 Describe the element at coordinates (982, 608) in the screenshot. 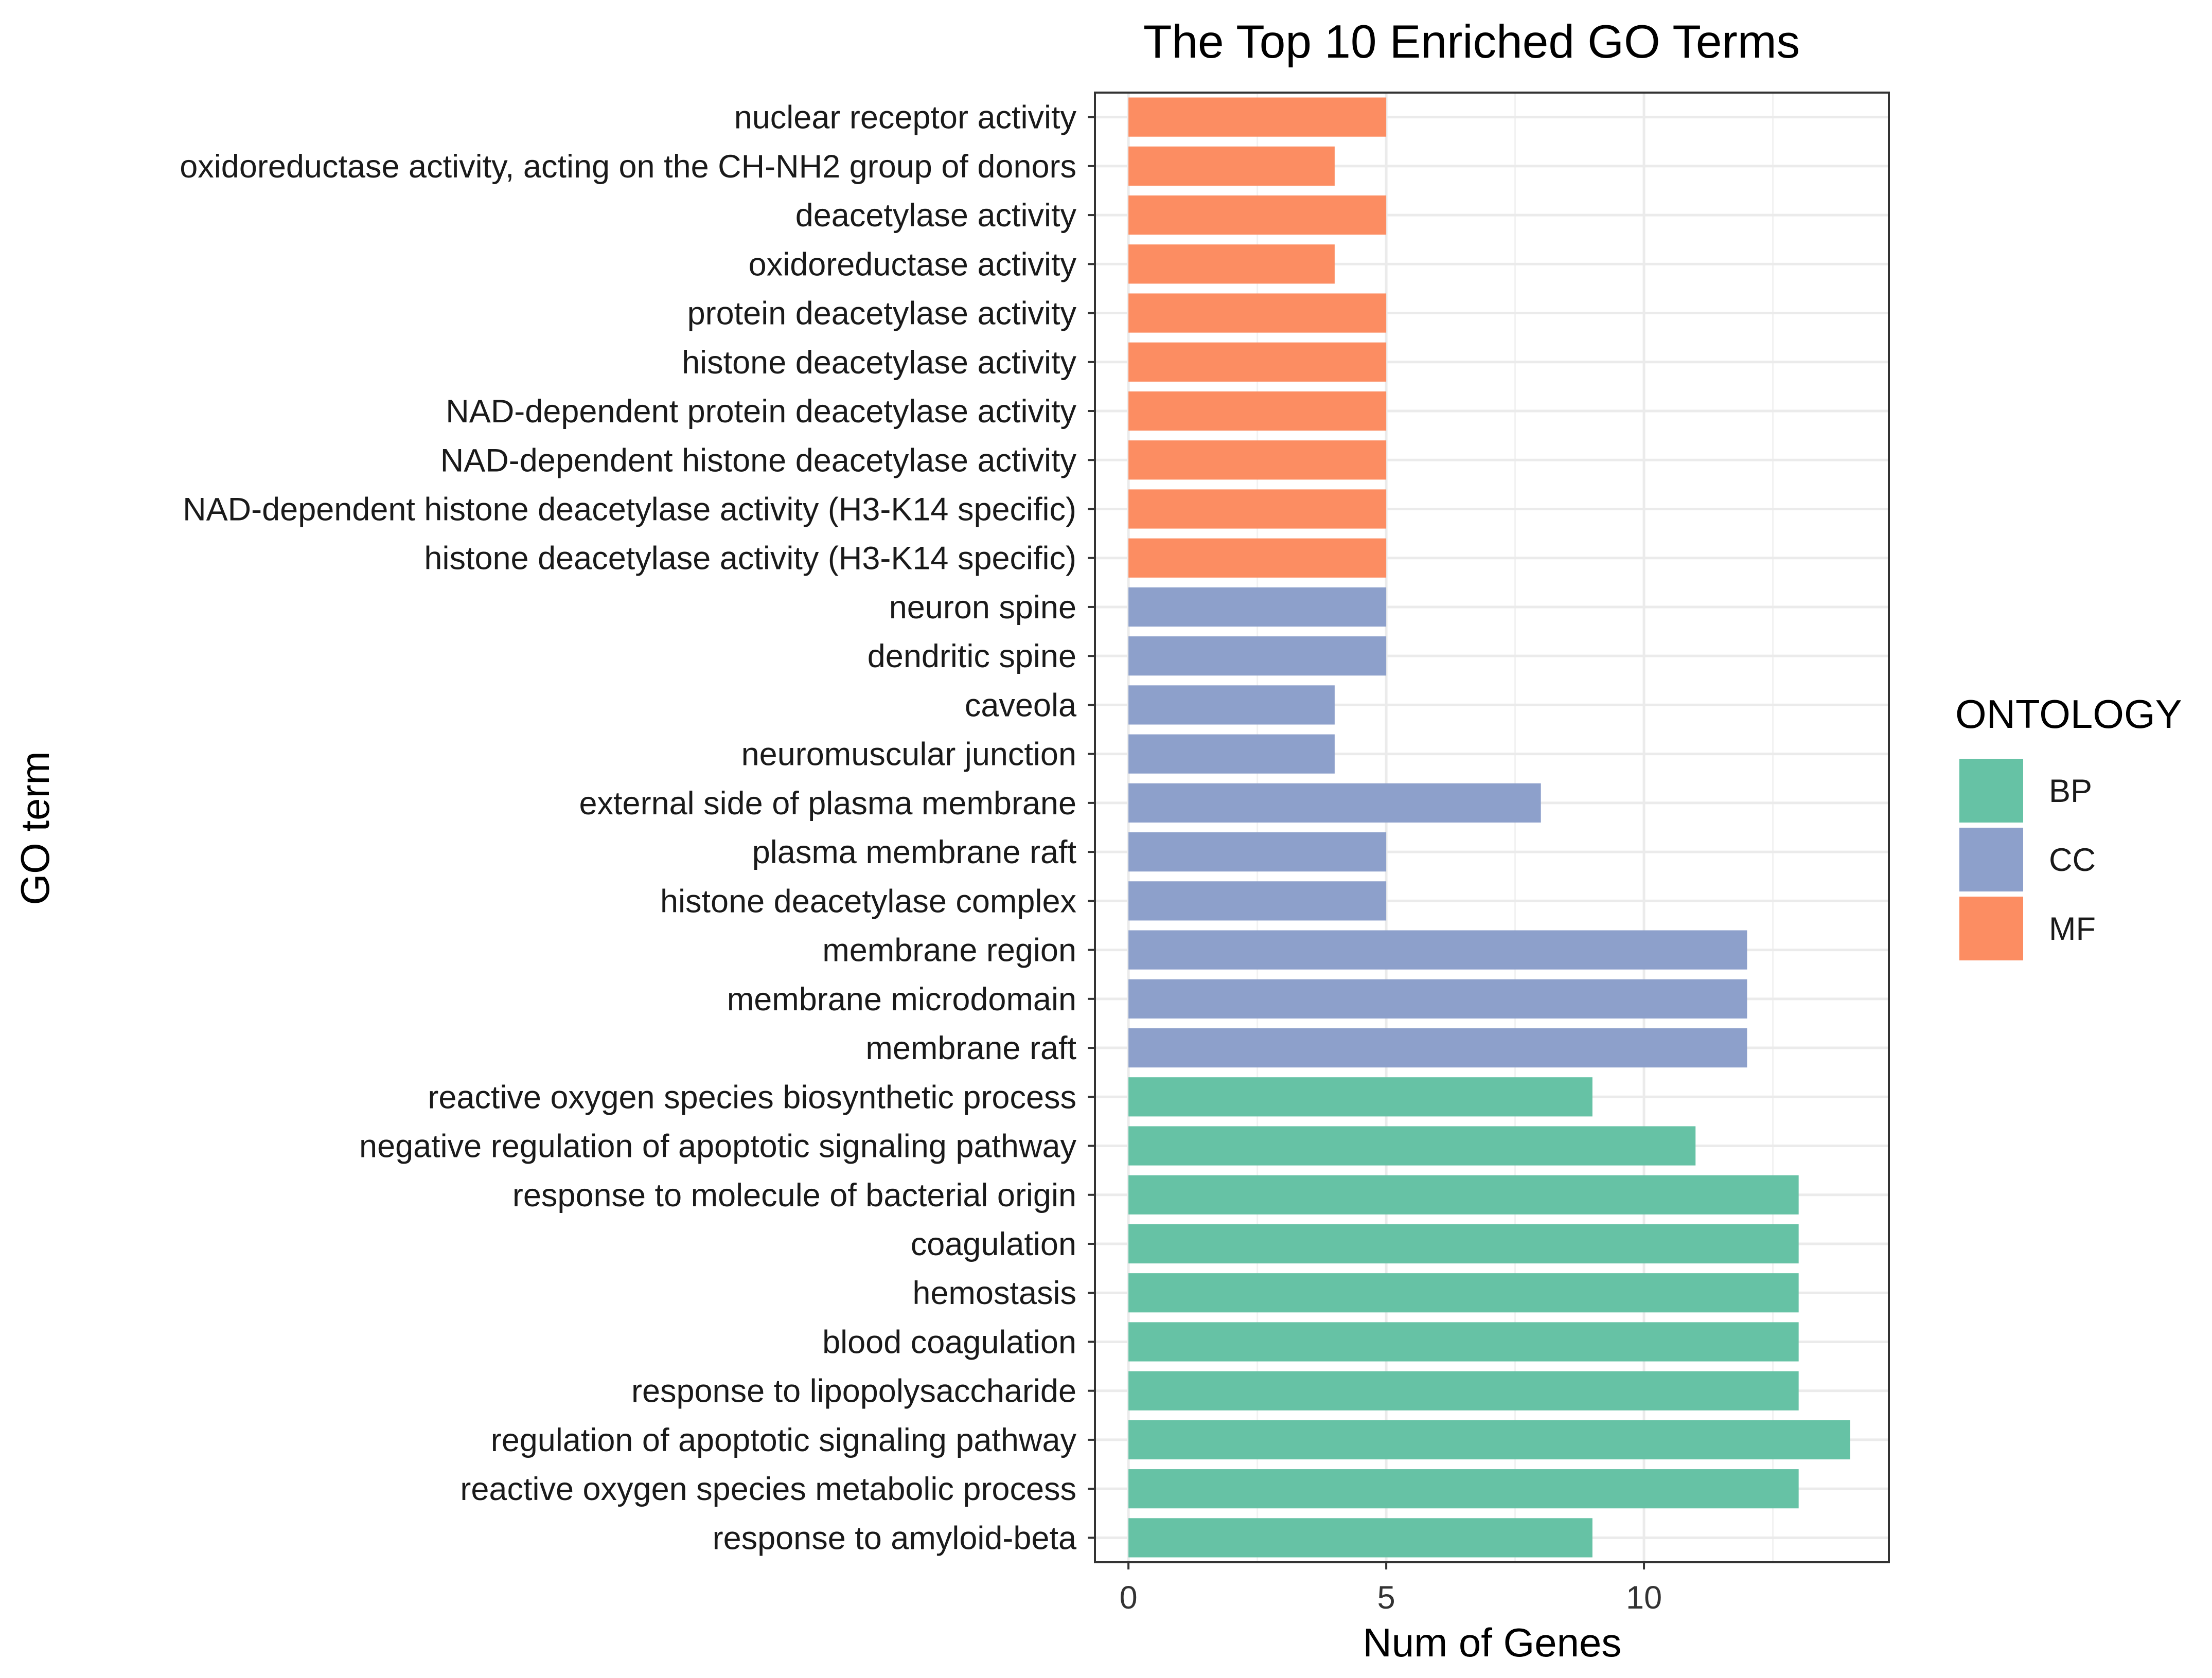

I see `y-tick-label: neuron spine` at that location.